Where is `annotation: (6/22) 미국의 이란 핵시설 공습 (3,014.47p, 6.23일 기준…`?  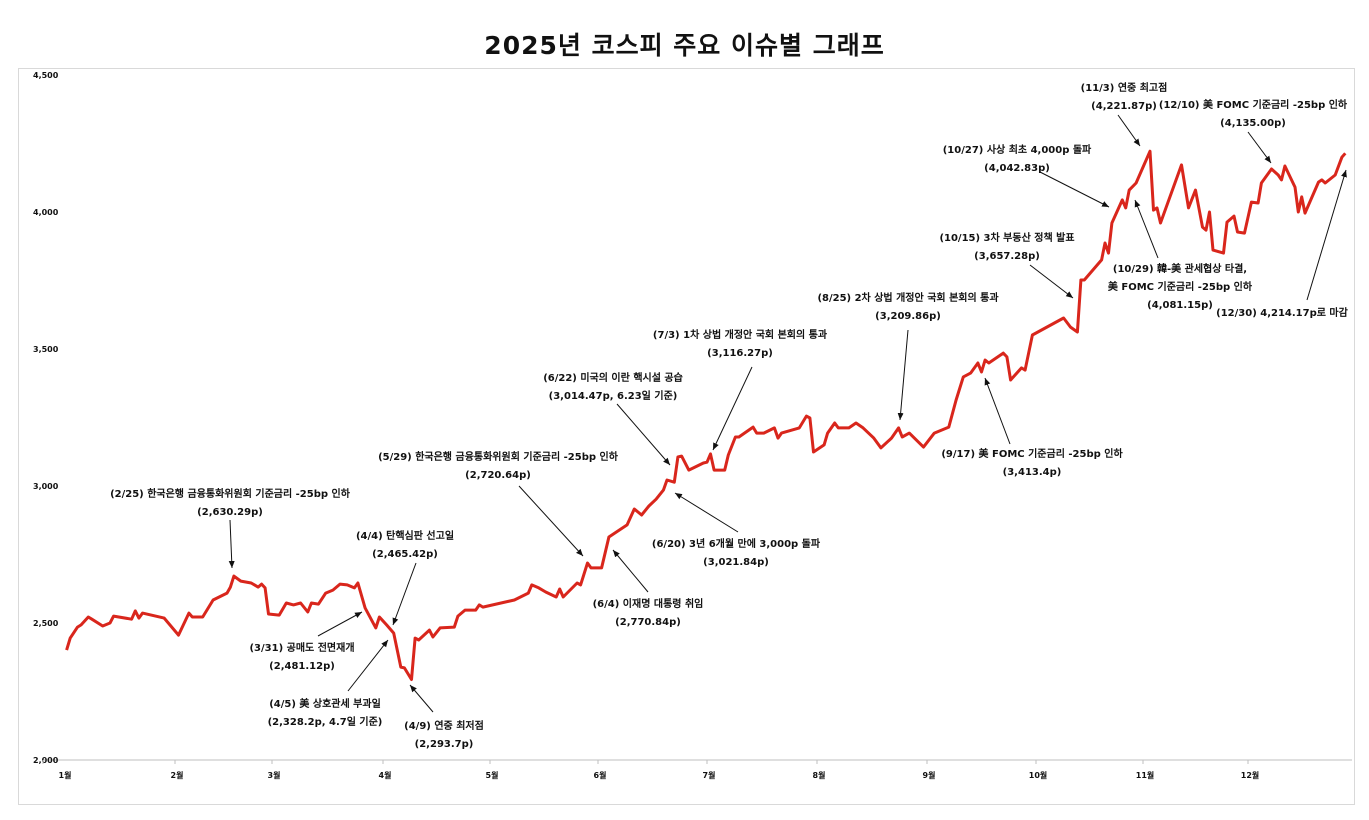 annotation: (6/22) 미국의 이란 핵시설 공습 (3,014.47p, 6.23일 기준… is located at coordinates (613, 418).